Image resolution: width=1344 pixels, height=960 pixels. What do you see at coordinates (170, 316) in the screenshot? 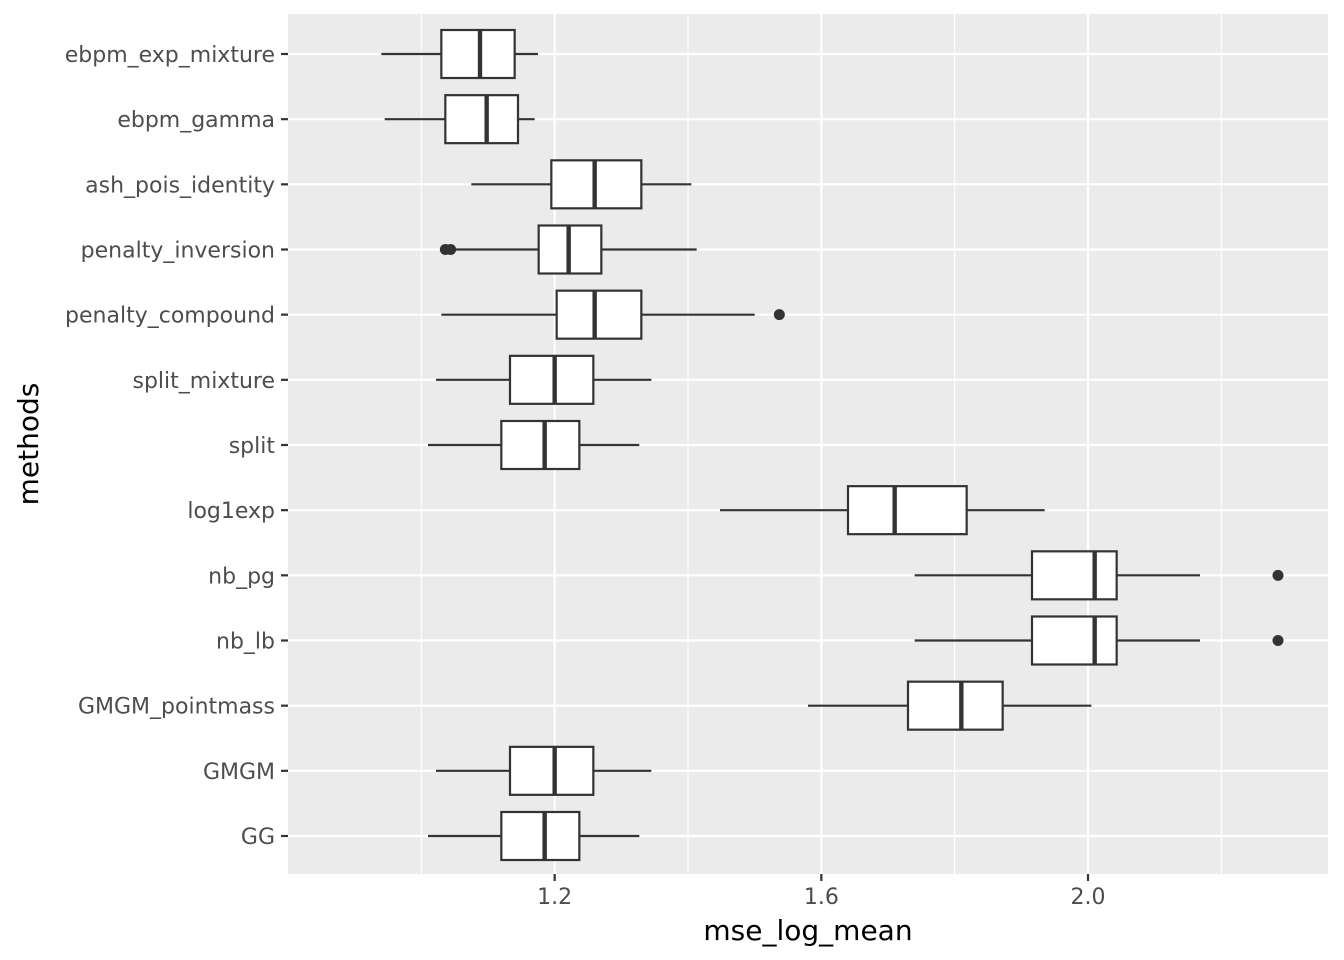
I see `y-tick-label: penalty_compound` at bounding box center [170, 316].